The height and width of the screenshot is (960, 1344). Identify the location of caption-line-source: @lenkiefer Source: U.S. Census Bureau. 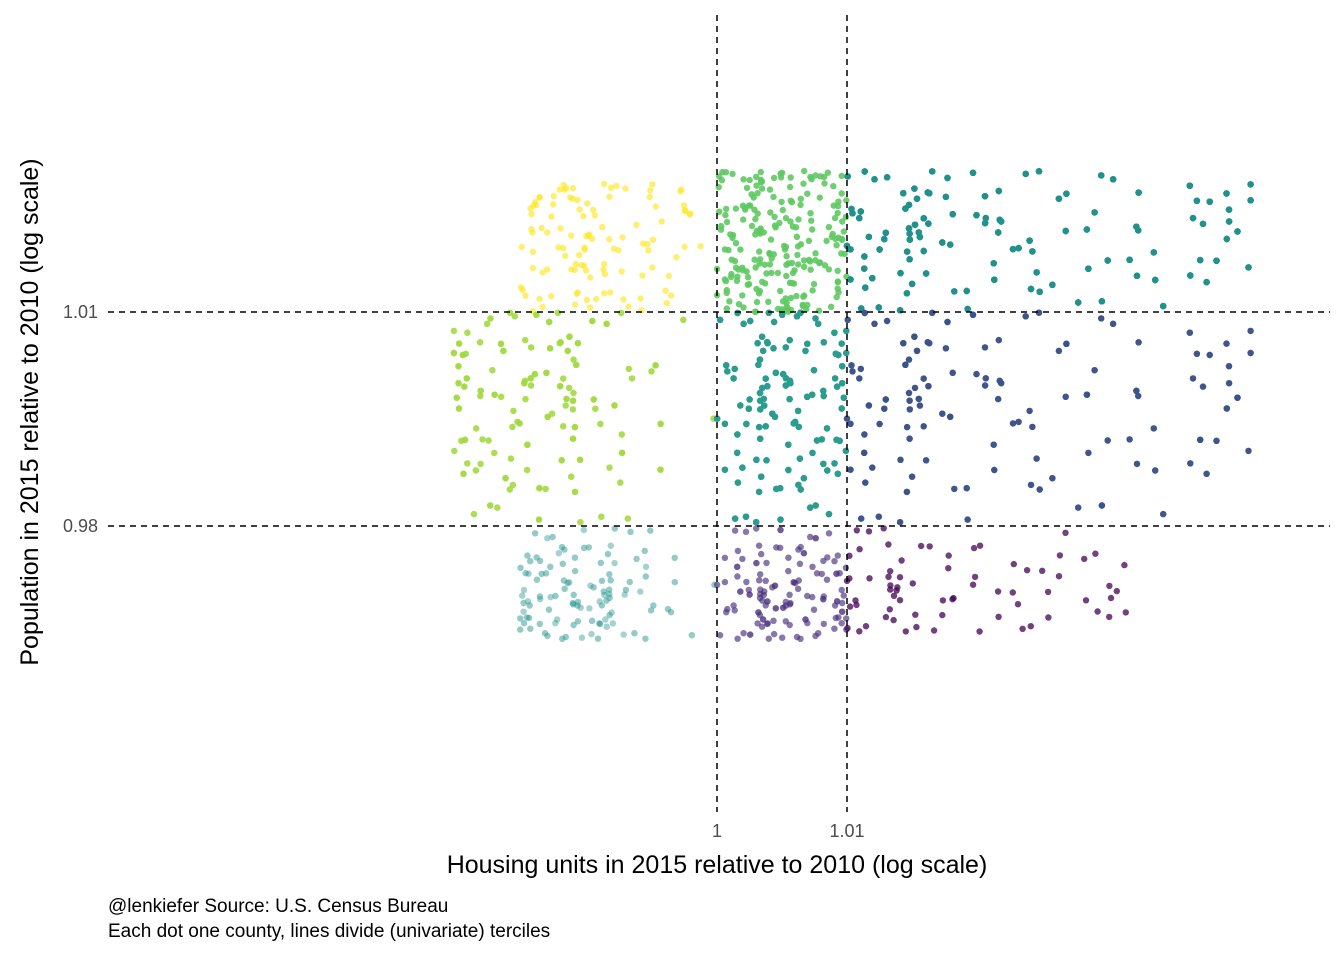
(278, 906).